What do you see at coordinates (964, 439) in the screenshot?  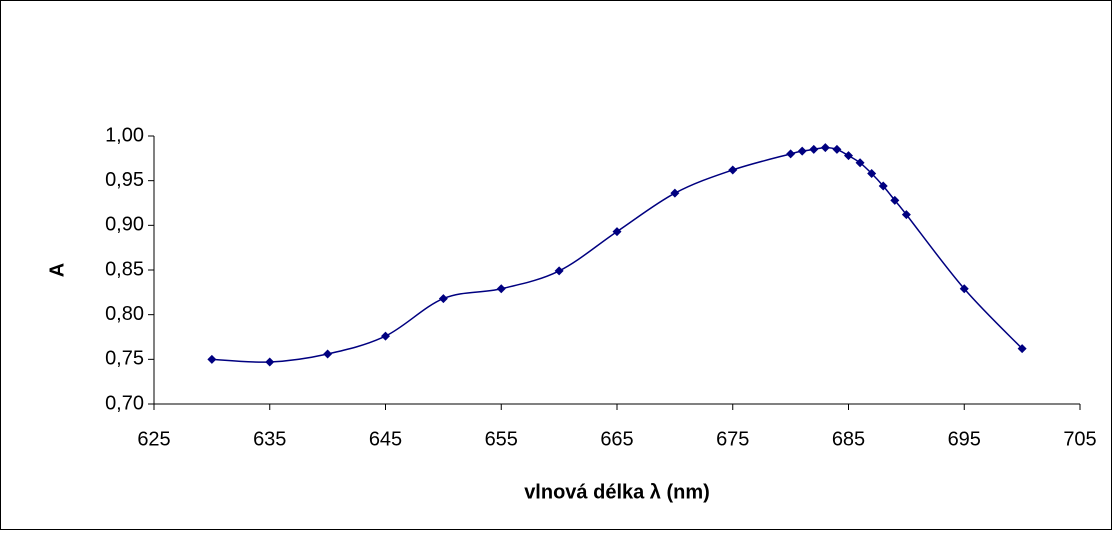 I see `x-tick-label: 695` at bounding box center [964, 439].